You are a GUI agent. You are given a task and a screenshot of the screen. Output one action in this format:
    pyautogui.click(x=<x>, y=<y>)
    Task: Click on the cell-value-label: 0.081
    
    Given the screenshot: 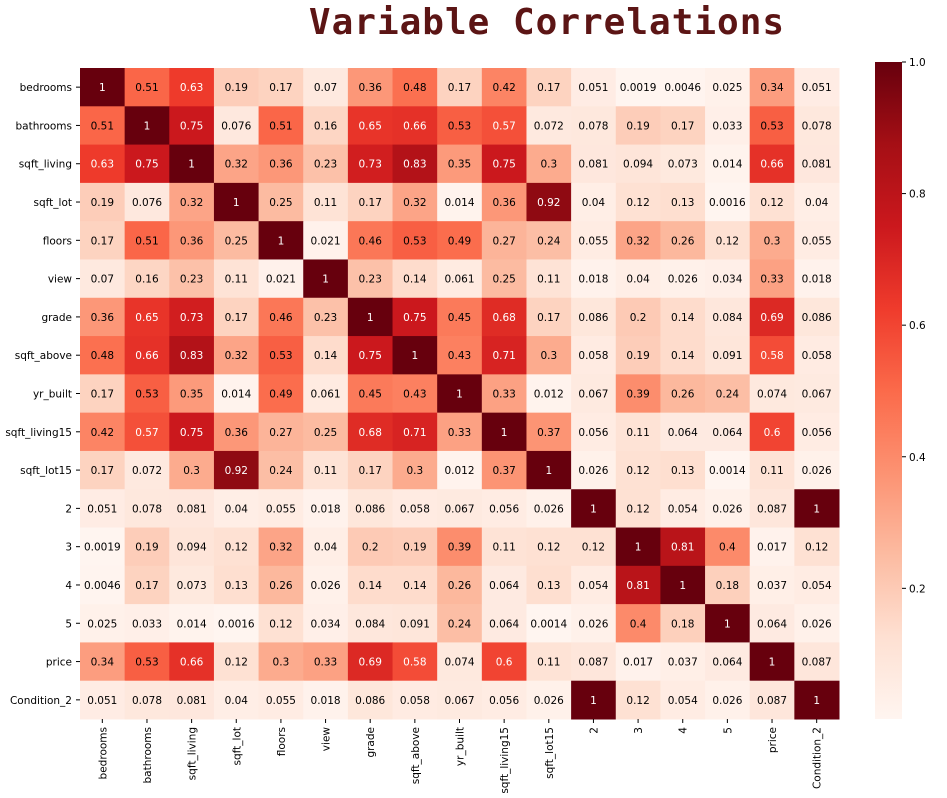 What is the action you would take?
    pyautogui.click(x=192, y=509)
    